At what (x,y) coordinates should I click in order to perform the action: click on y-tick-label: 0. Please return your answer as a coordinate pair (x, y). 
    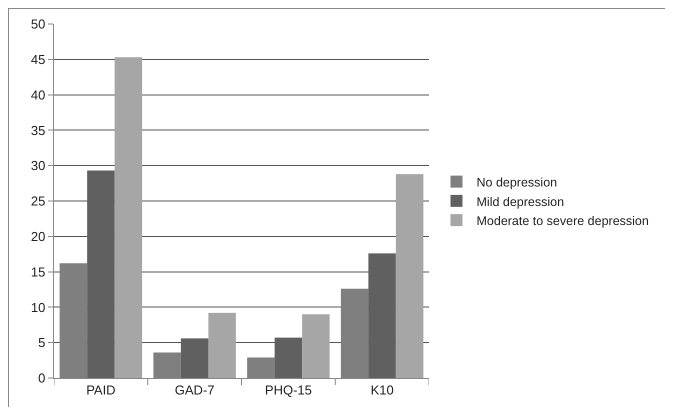
    Looking at the image, I should click on (42, 378).